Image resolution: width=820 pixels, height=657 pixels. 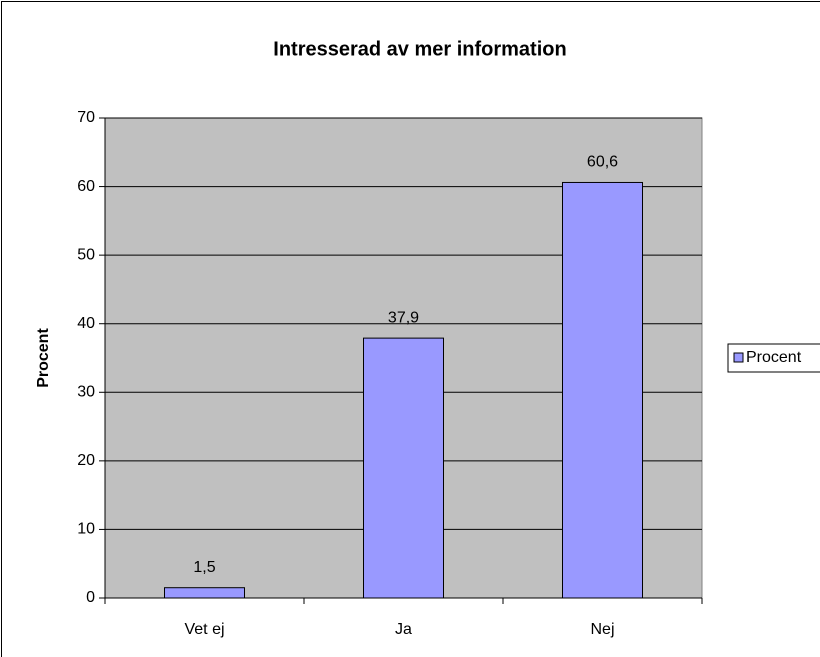 I want to click on data-label: 1,5, so click(x=204, y=567).